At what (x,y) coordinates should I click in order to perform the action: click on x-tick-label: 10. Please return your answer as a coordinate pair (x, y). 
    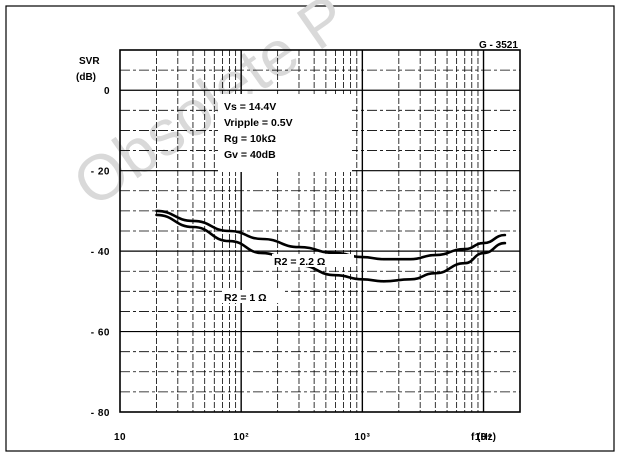
    Looking at the image, I should click on (120, 437).